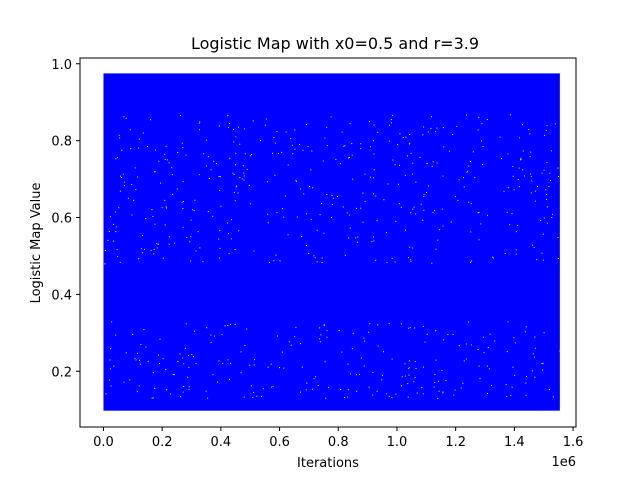 The width and height of the screenshot is (640, 480). Describe the element at coordinates (36, 243) in the screenshot. I see `y-axis-label: Logistic Map Value` at that location.